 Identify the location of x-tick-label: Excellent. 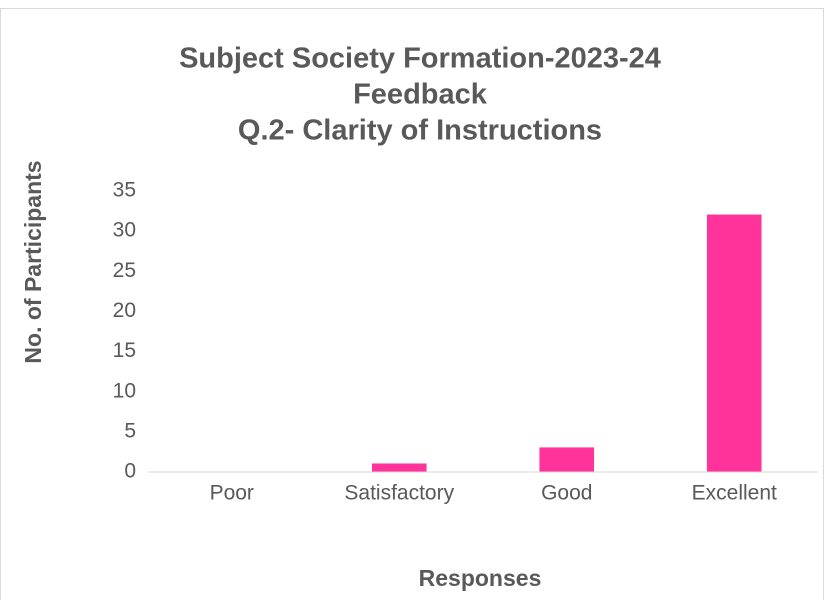
(734, 493).